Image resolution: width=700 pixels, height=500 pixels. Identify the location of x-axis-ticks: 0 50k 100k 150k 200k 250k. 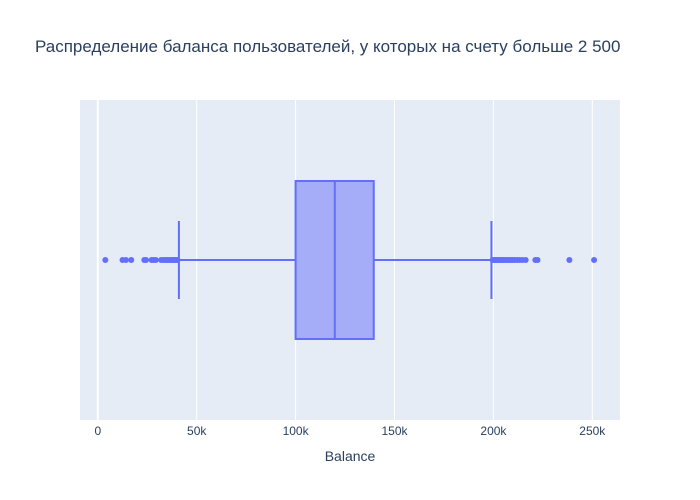
(350, 431).